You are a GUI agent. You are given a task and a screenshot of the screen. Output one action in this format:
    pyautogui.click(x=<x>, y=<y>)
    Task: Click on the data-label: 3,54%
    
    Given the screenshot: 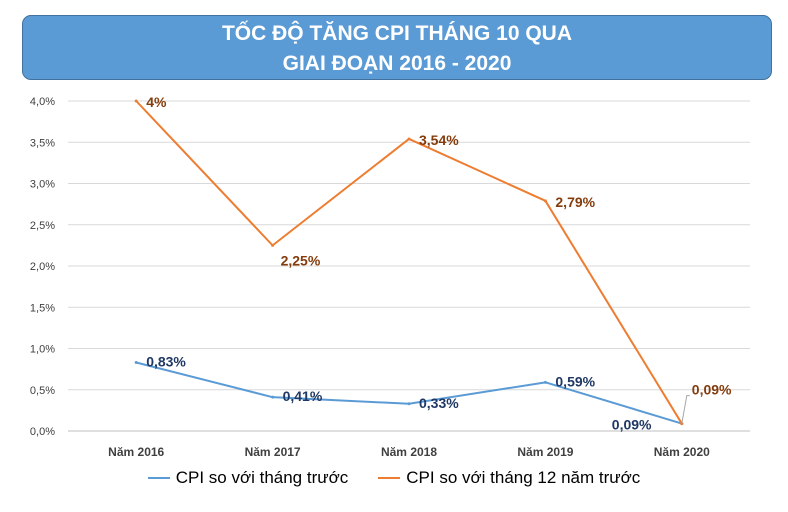 What is the action you would take?
    pyautogui.click(x=439, y=140)
    